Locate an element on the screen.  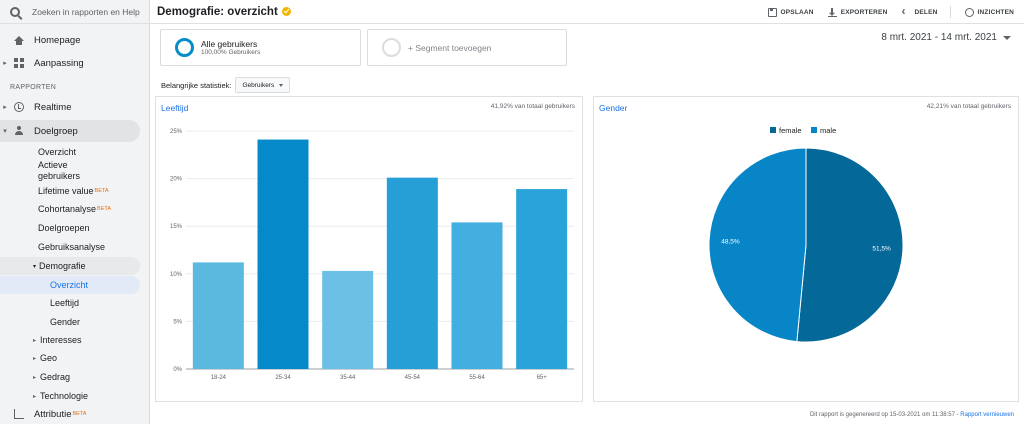
dashboard-icon is located at coordinates (19, 63).